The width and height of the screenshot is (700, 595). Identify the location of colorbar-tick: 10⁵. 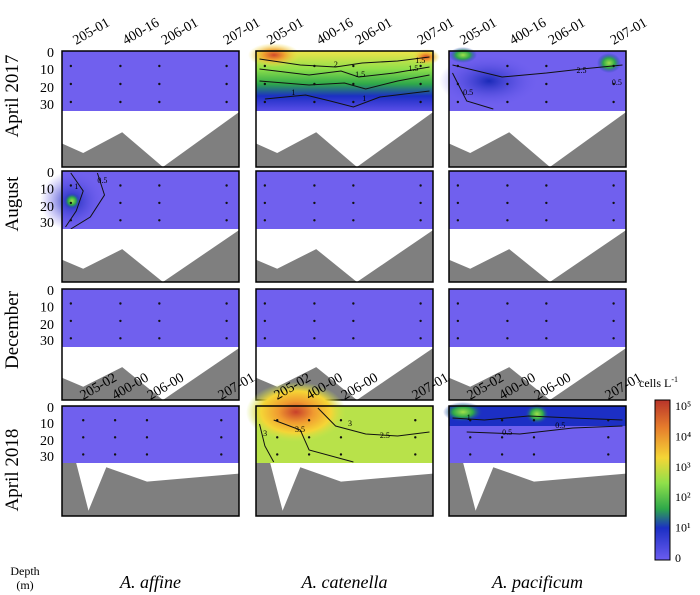
(683, 406).